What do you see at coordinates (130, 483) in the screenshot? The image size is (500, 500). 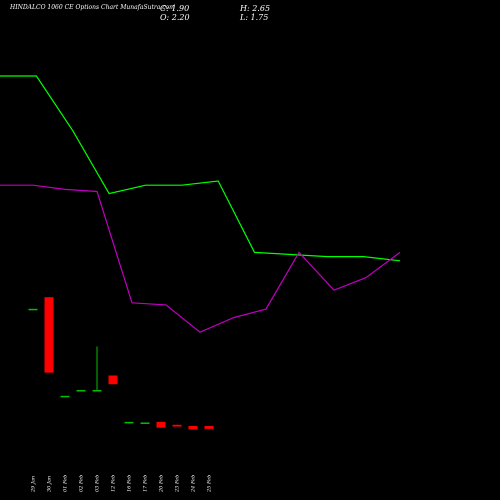 I see `x-tick-label: 16 Feb` at bounding box center [130, 483].